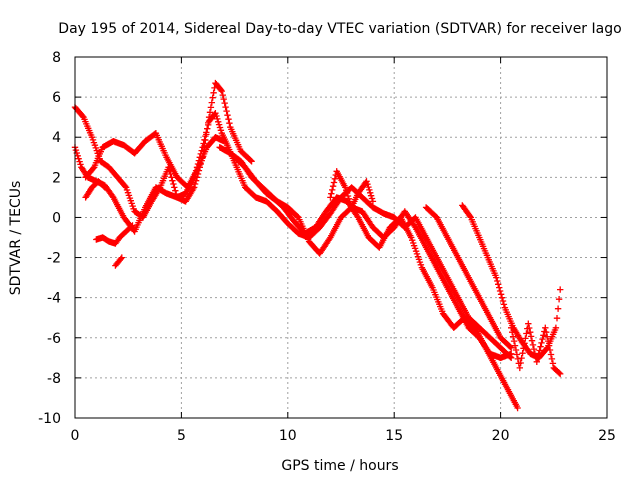 Image resolution: width=640 pixels, height=480 pixels. I want to click on x-tick-label: 10, so click(288, 436).